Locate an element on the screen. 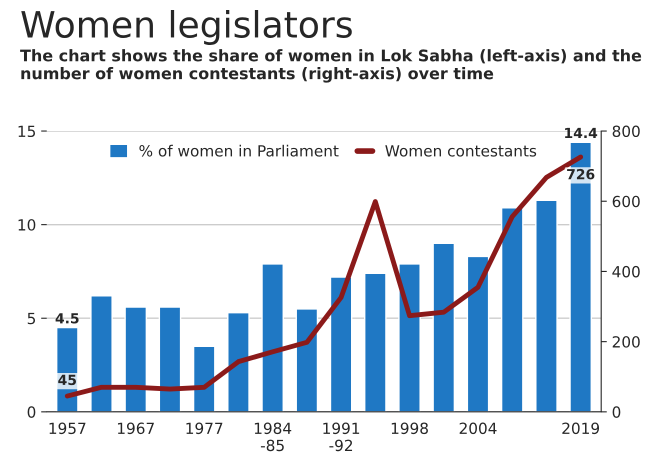 The height and width of the screenshot is (468, 668). data-label: 14.4 is located at coordinates (581, 133).